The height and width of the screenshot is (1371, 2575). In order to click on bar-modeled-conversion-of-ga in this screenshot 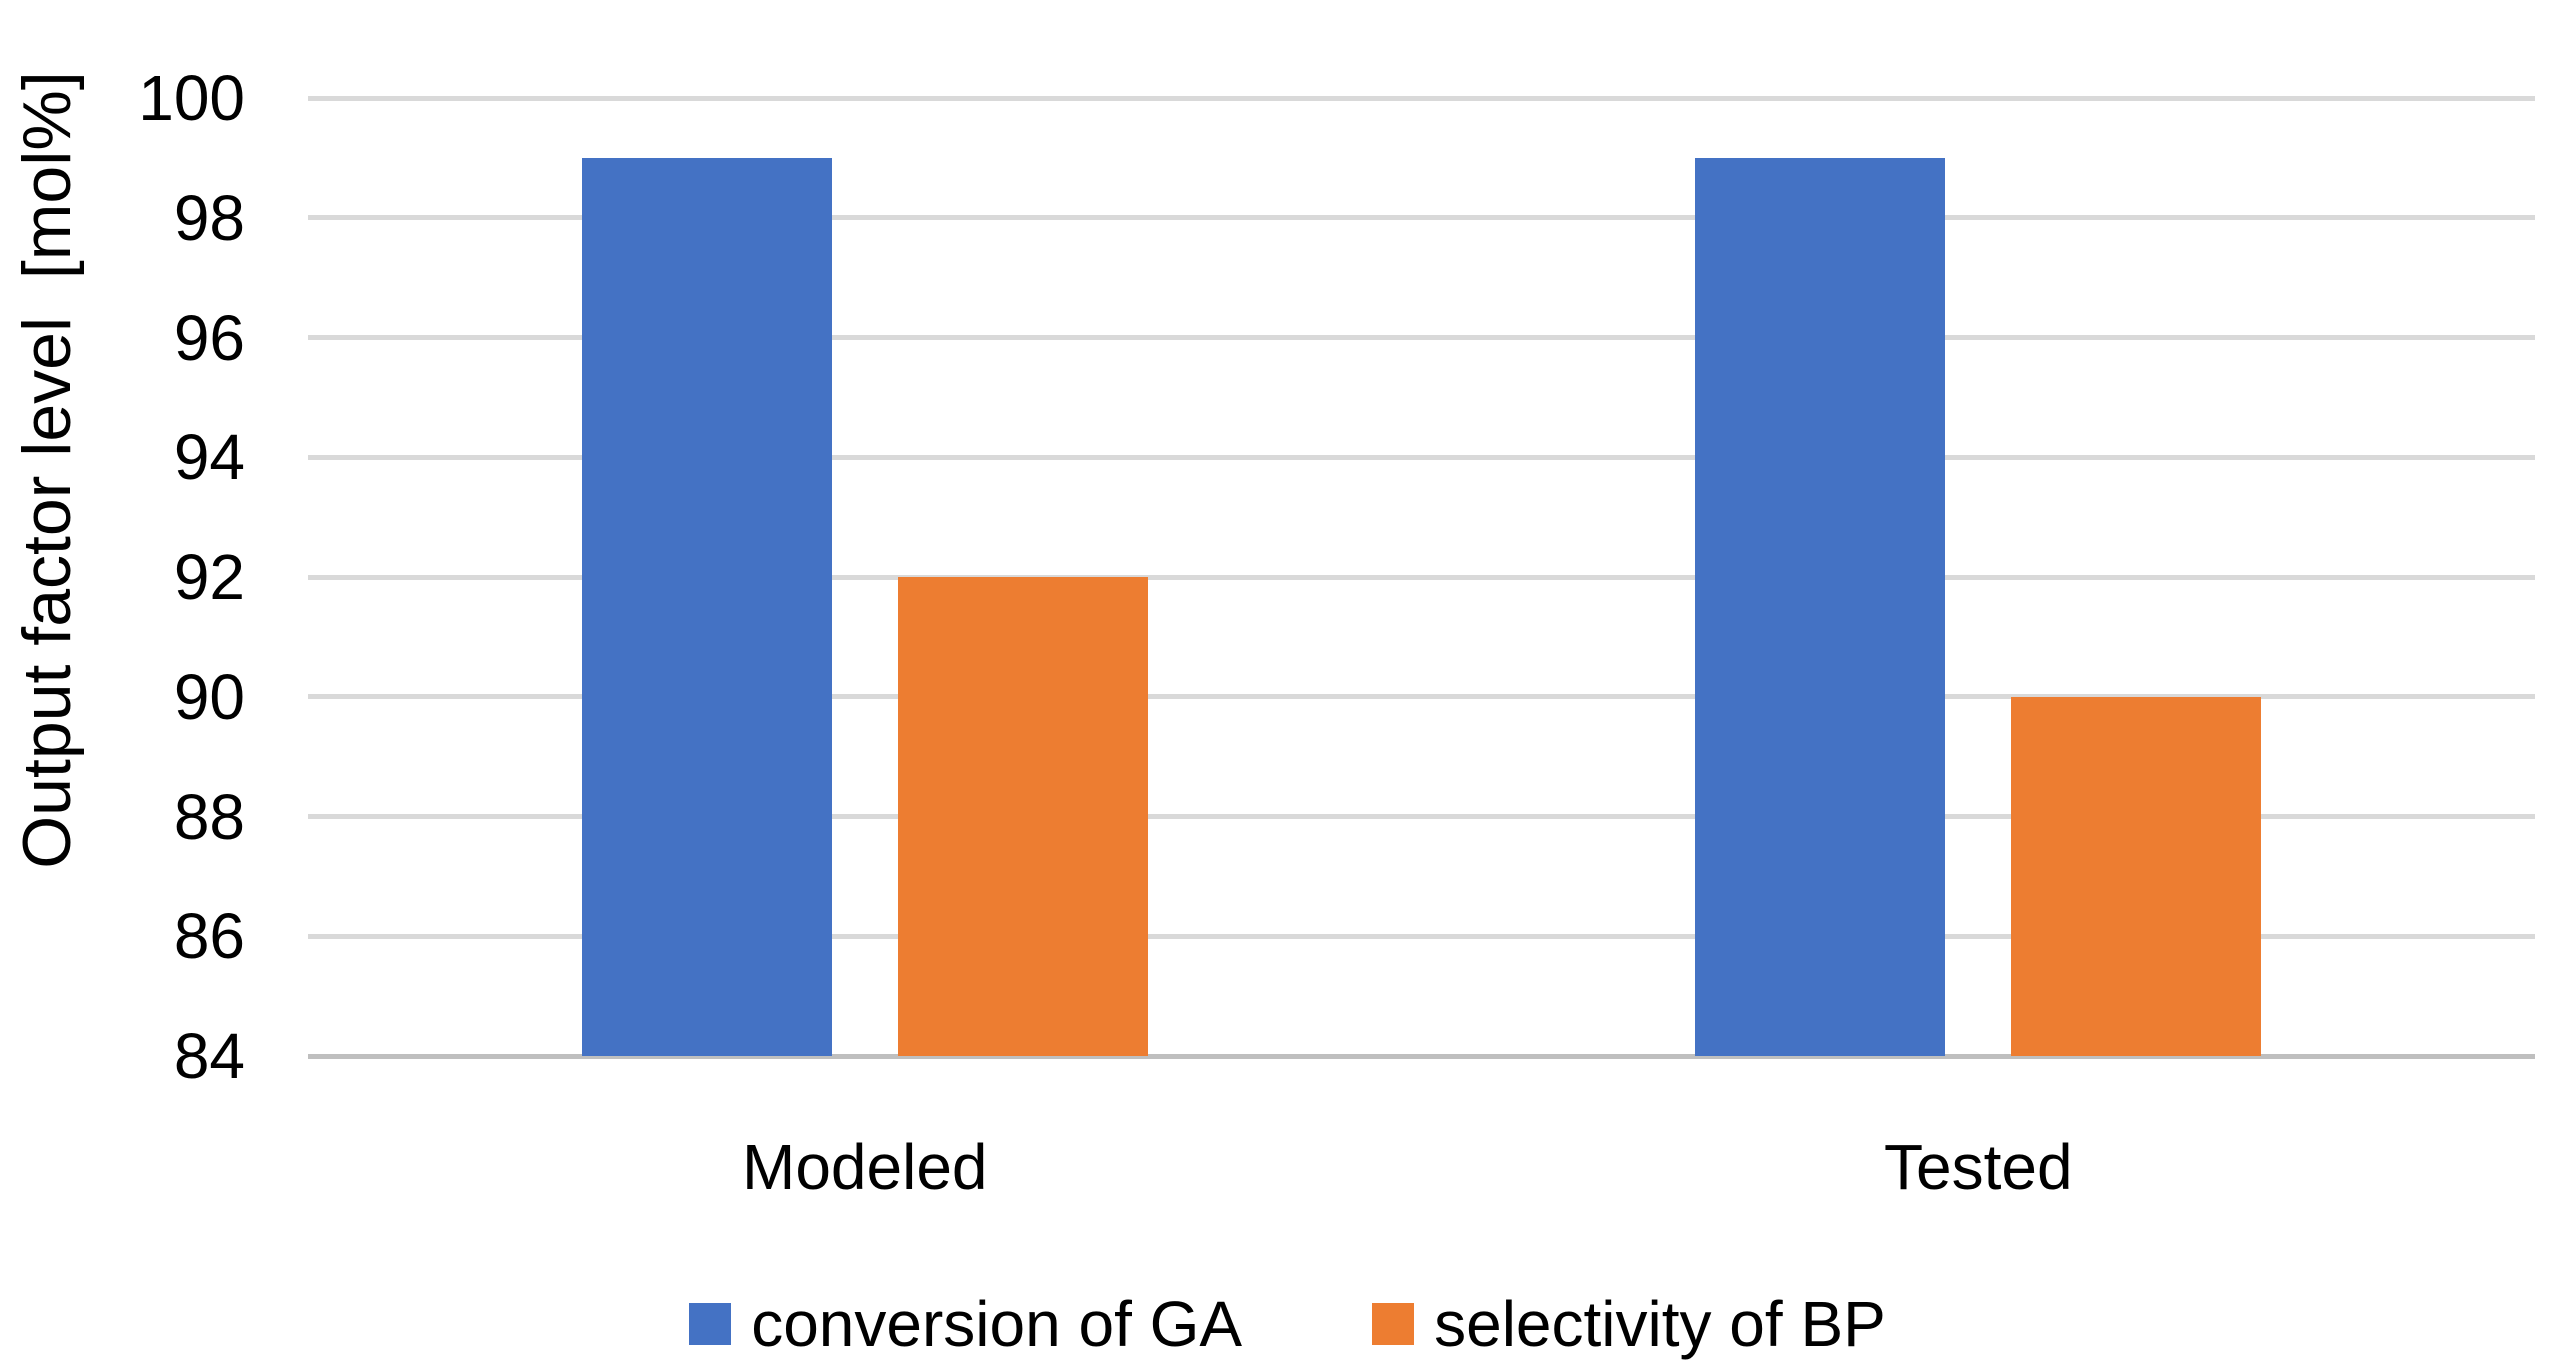, I will do `click(706, 606)`.